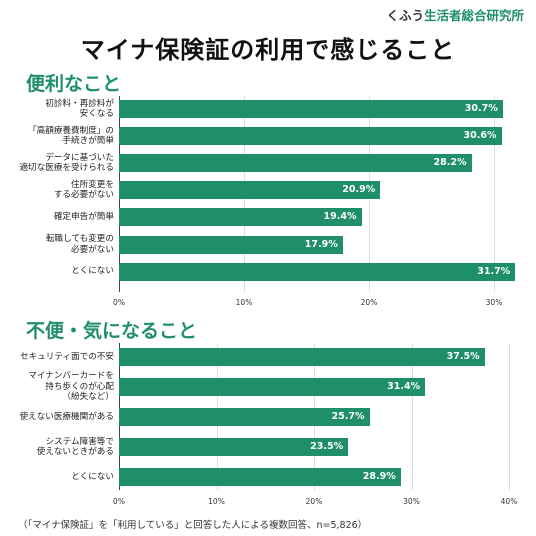  What do you see at coordinates (348, 416) in the screenshot?
I see `bar-value-label: 25.7%` at bounding box center [348, 416].